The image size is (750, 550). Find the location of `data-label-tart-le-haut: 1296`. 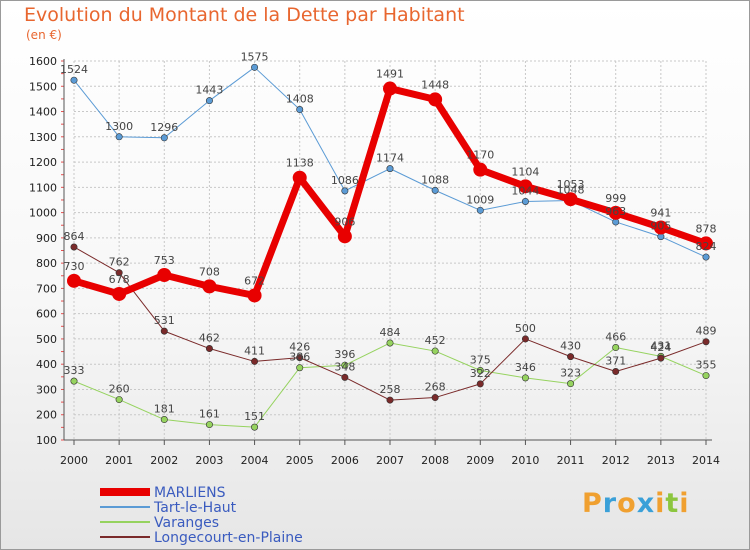

data-label-tart-le-haut: 1296 is located at coordinates (164, 127).